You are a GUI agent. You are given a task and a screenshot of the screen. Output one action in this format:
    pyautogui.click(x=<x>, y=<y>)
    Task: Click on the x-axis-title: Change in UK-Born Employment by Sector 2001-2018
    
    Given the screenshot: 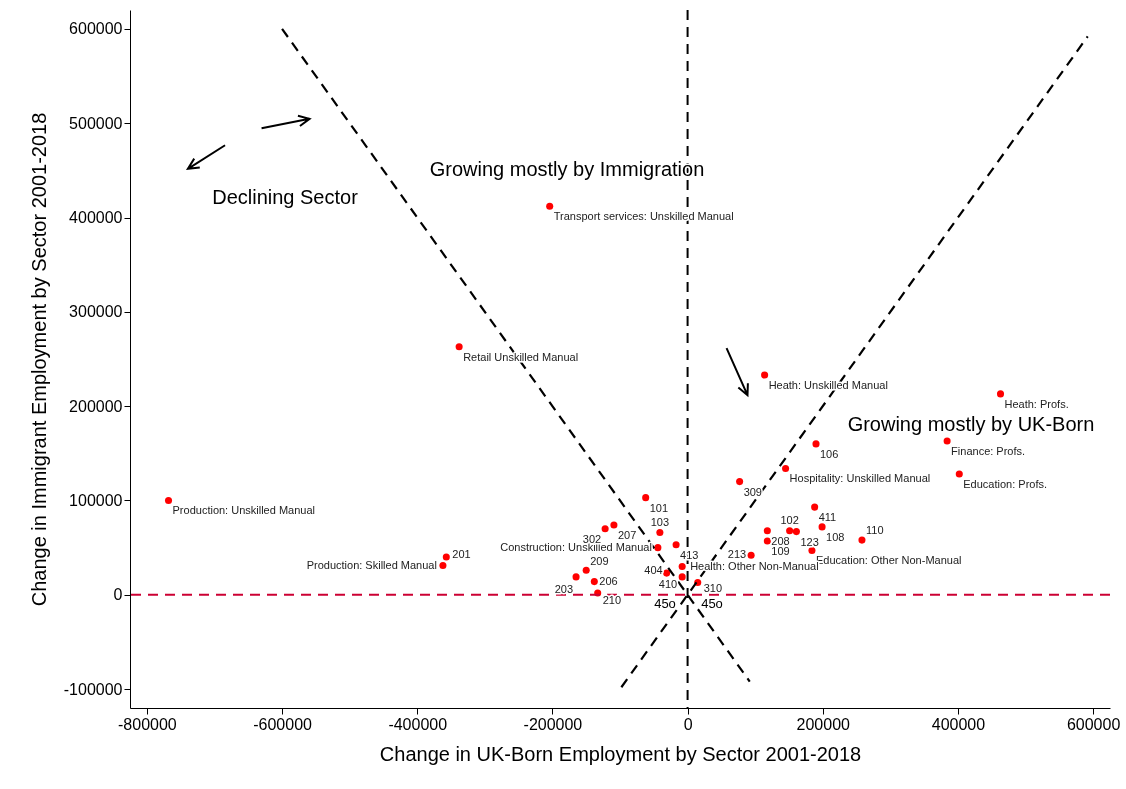 What is the action you would take?
    pyautogui.click(x=620, y=753)
    